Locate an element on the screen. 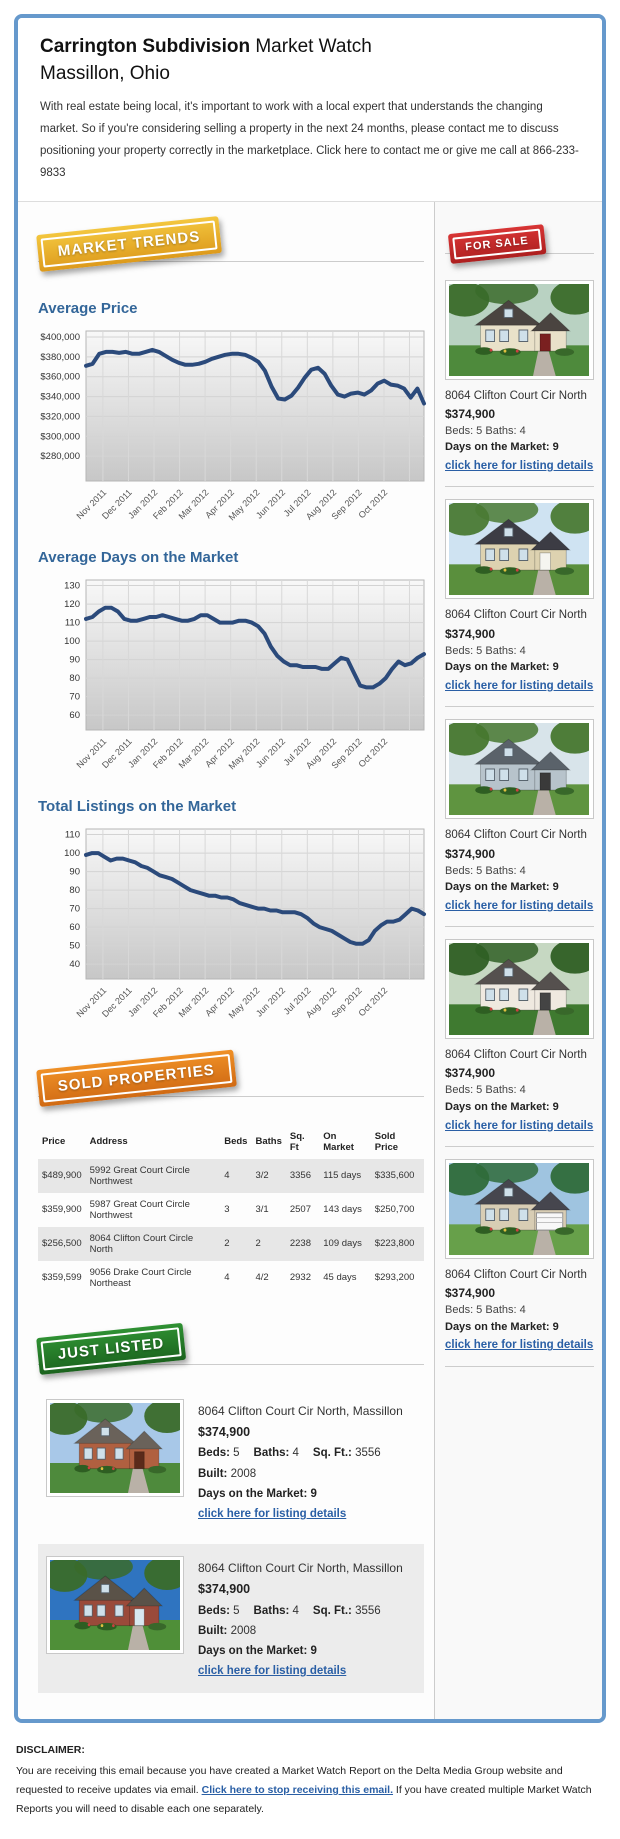  svg-text: $340,000 is located at coordinates (60, 396).